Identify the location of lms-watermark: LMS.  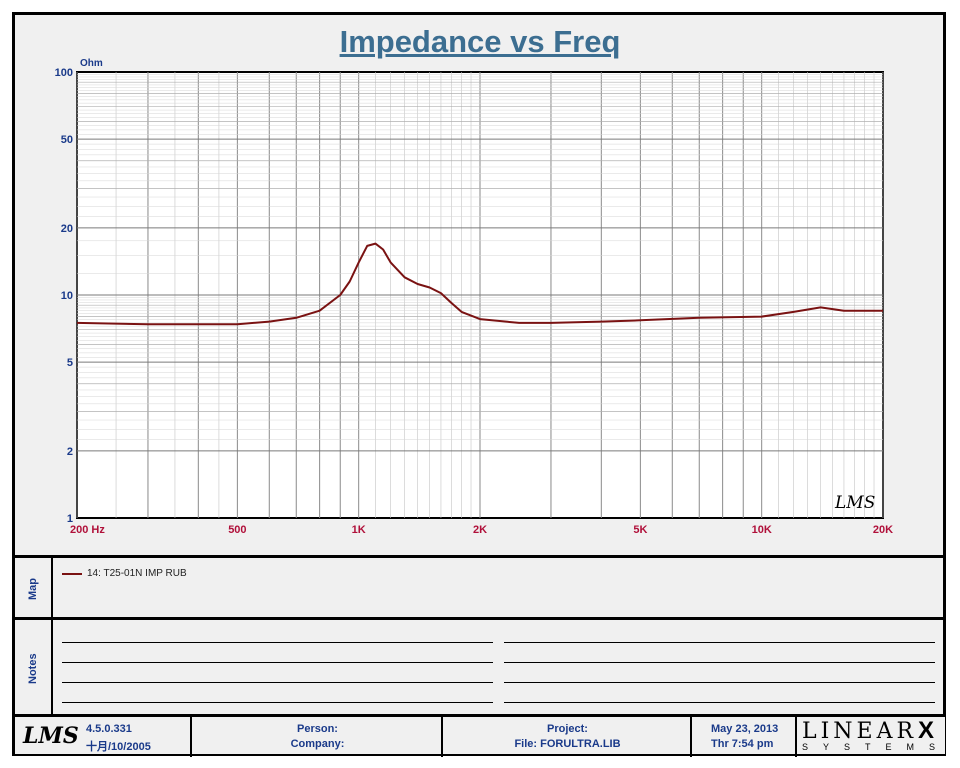
(854, 503).